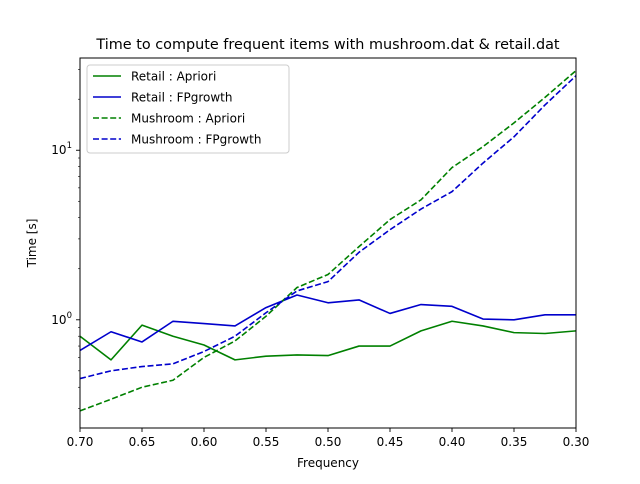  I want to click on x-tick-label: 0.35, so click(514, 442).